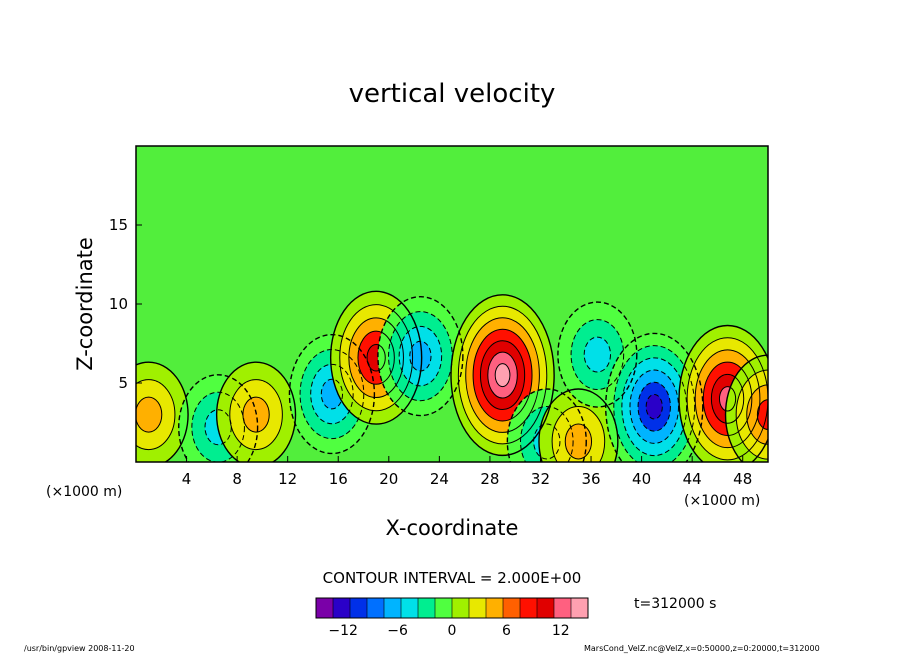 This screenshot has width=904, height=654. What do you see at coordinates (692, 479) in the screenshot?
I see `x-tick-label: 44` at bounding box center [692, 479].